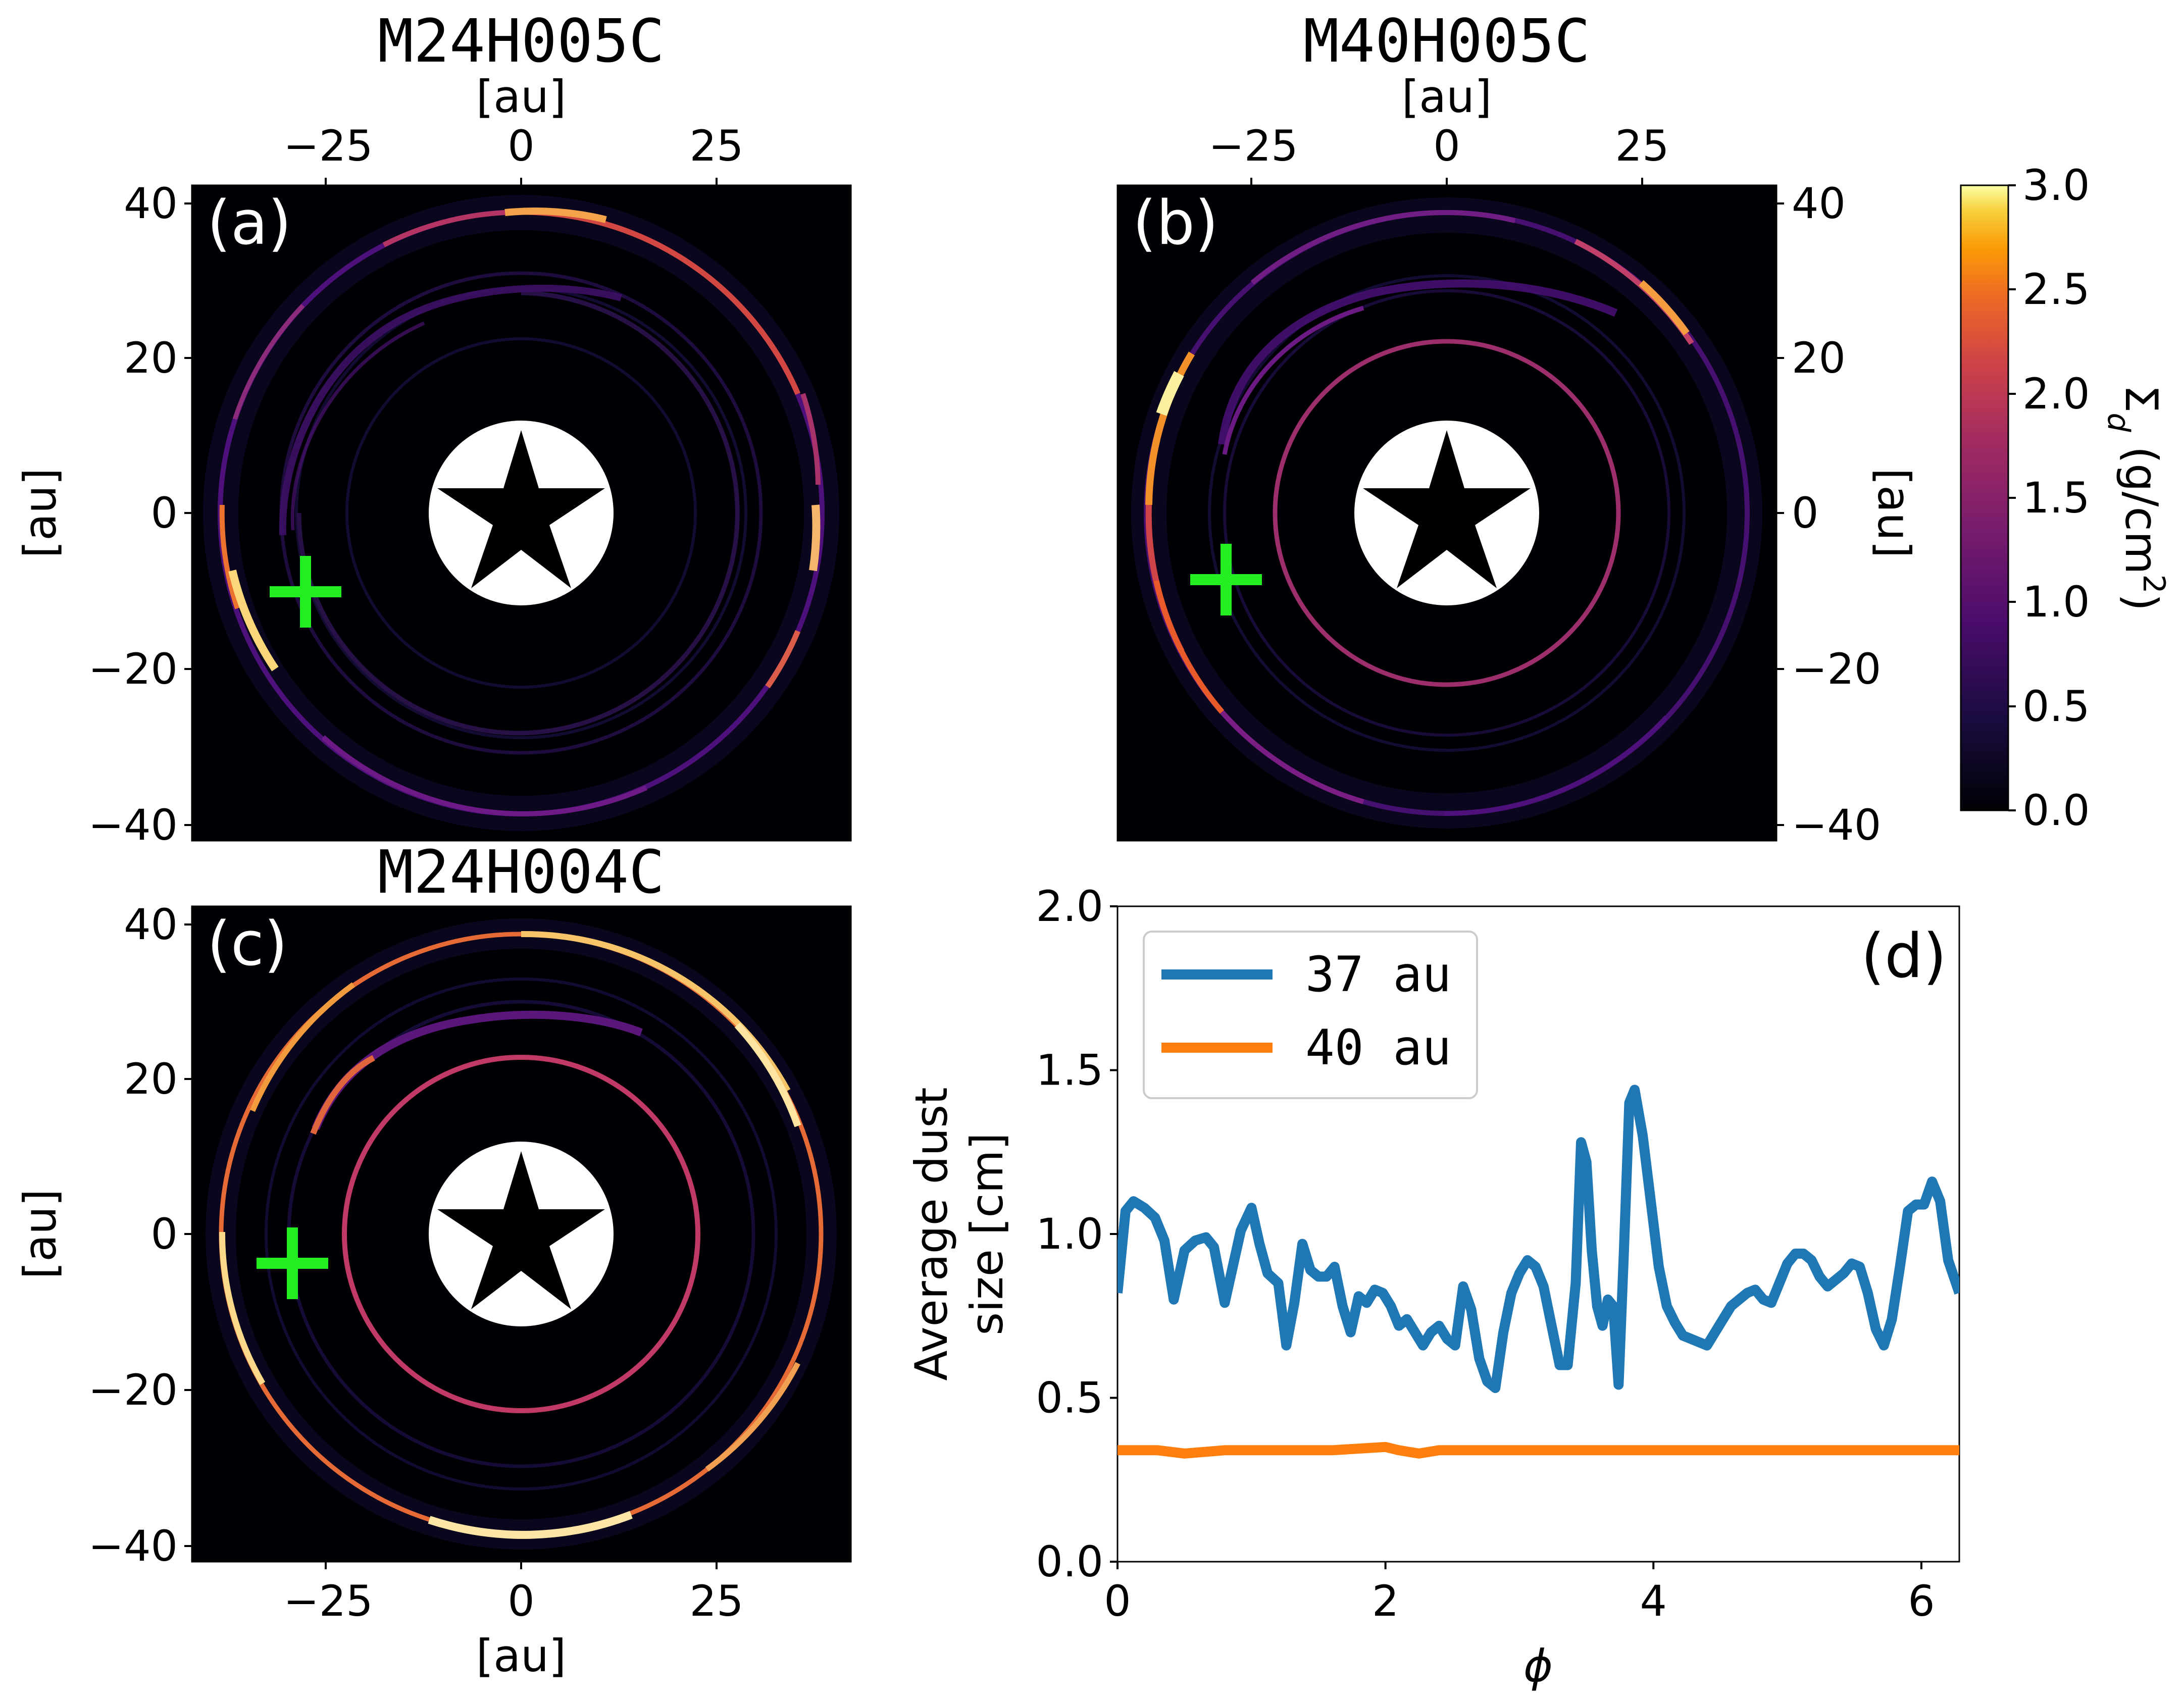  Describe the element at coordinates (1069, 1398) in the screenshot. I see `panel-d-ytick: 0.5` at that location.